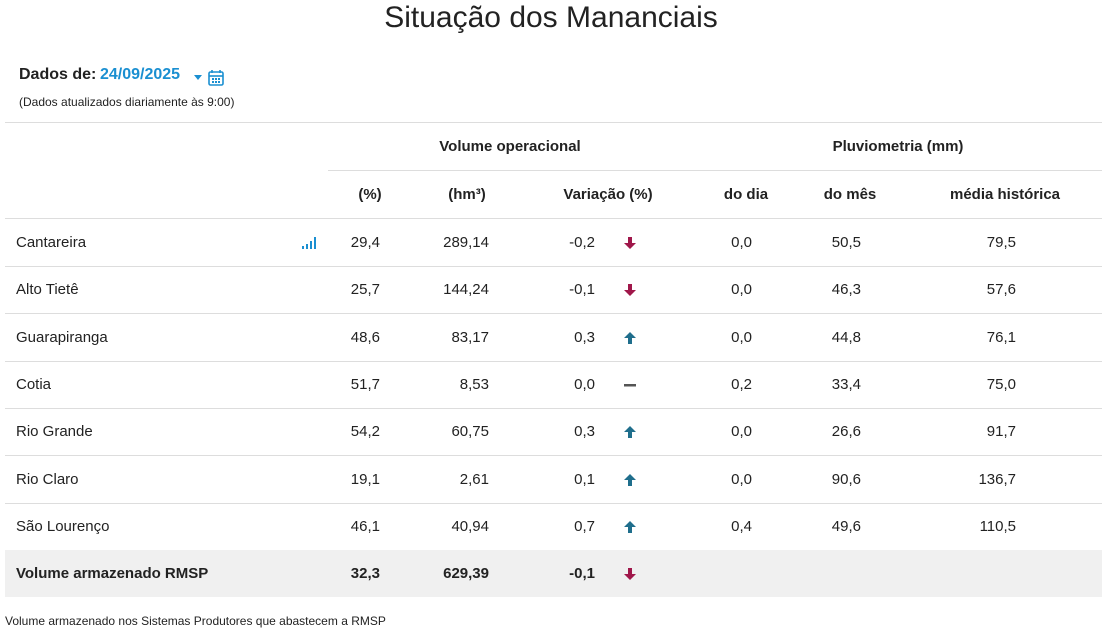 The height and width of the screenshot is (630, 1102). Describe the element at coordinates (746, 194) in the screenshot. I see `column-header: do dia` at that location.